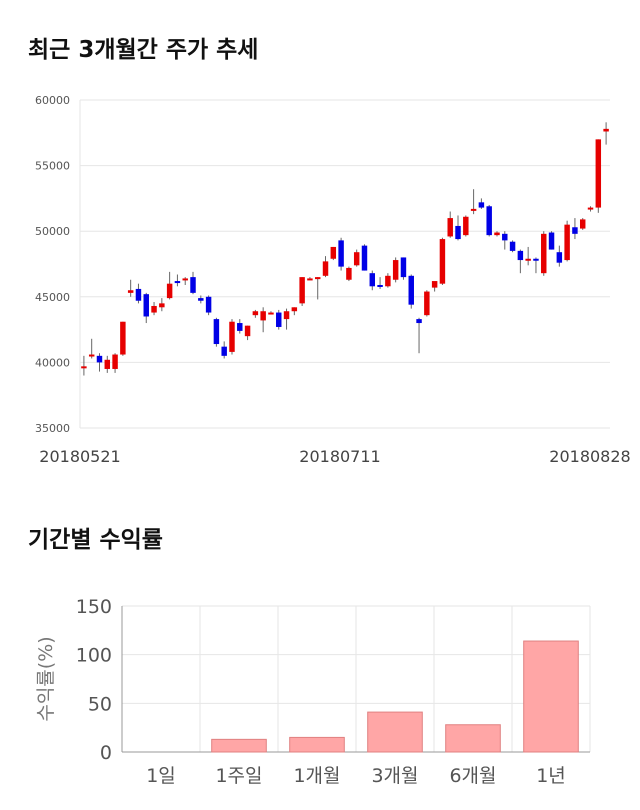 This screenshot has width=640, height=810. What do you see at coordinates (46, 678) in the screenshot?
I see `y-axis-label: 수익률(%)` at bounding box center [46, 678].